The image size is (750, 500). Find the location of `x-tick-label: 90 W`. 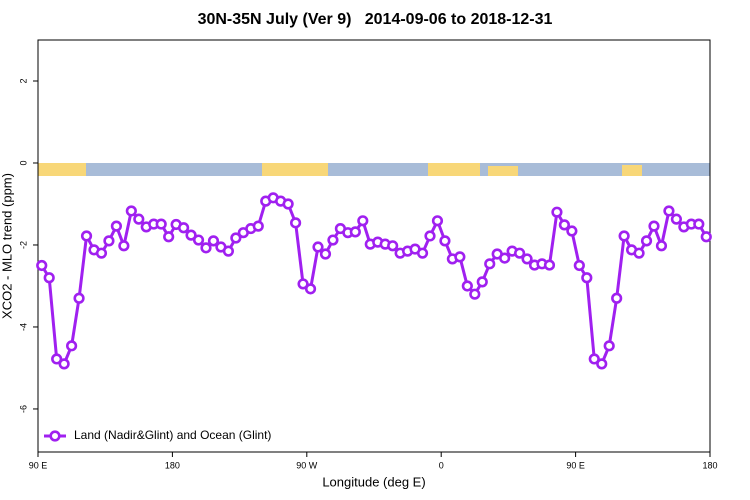

x-tick-label: 90 W is located at coordinates (307, 465).